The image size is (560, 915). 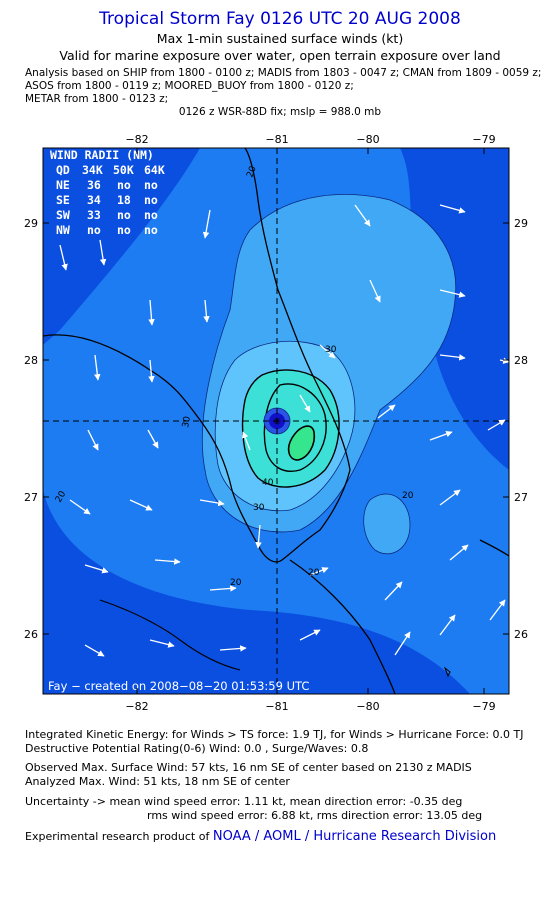 What do you see at coordinates (280, 112) in the screenshot?
I see `fix-line: 0126 z WSR-88D fix; mslp = 988.0 mb` at bounding box center [280, 112].